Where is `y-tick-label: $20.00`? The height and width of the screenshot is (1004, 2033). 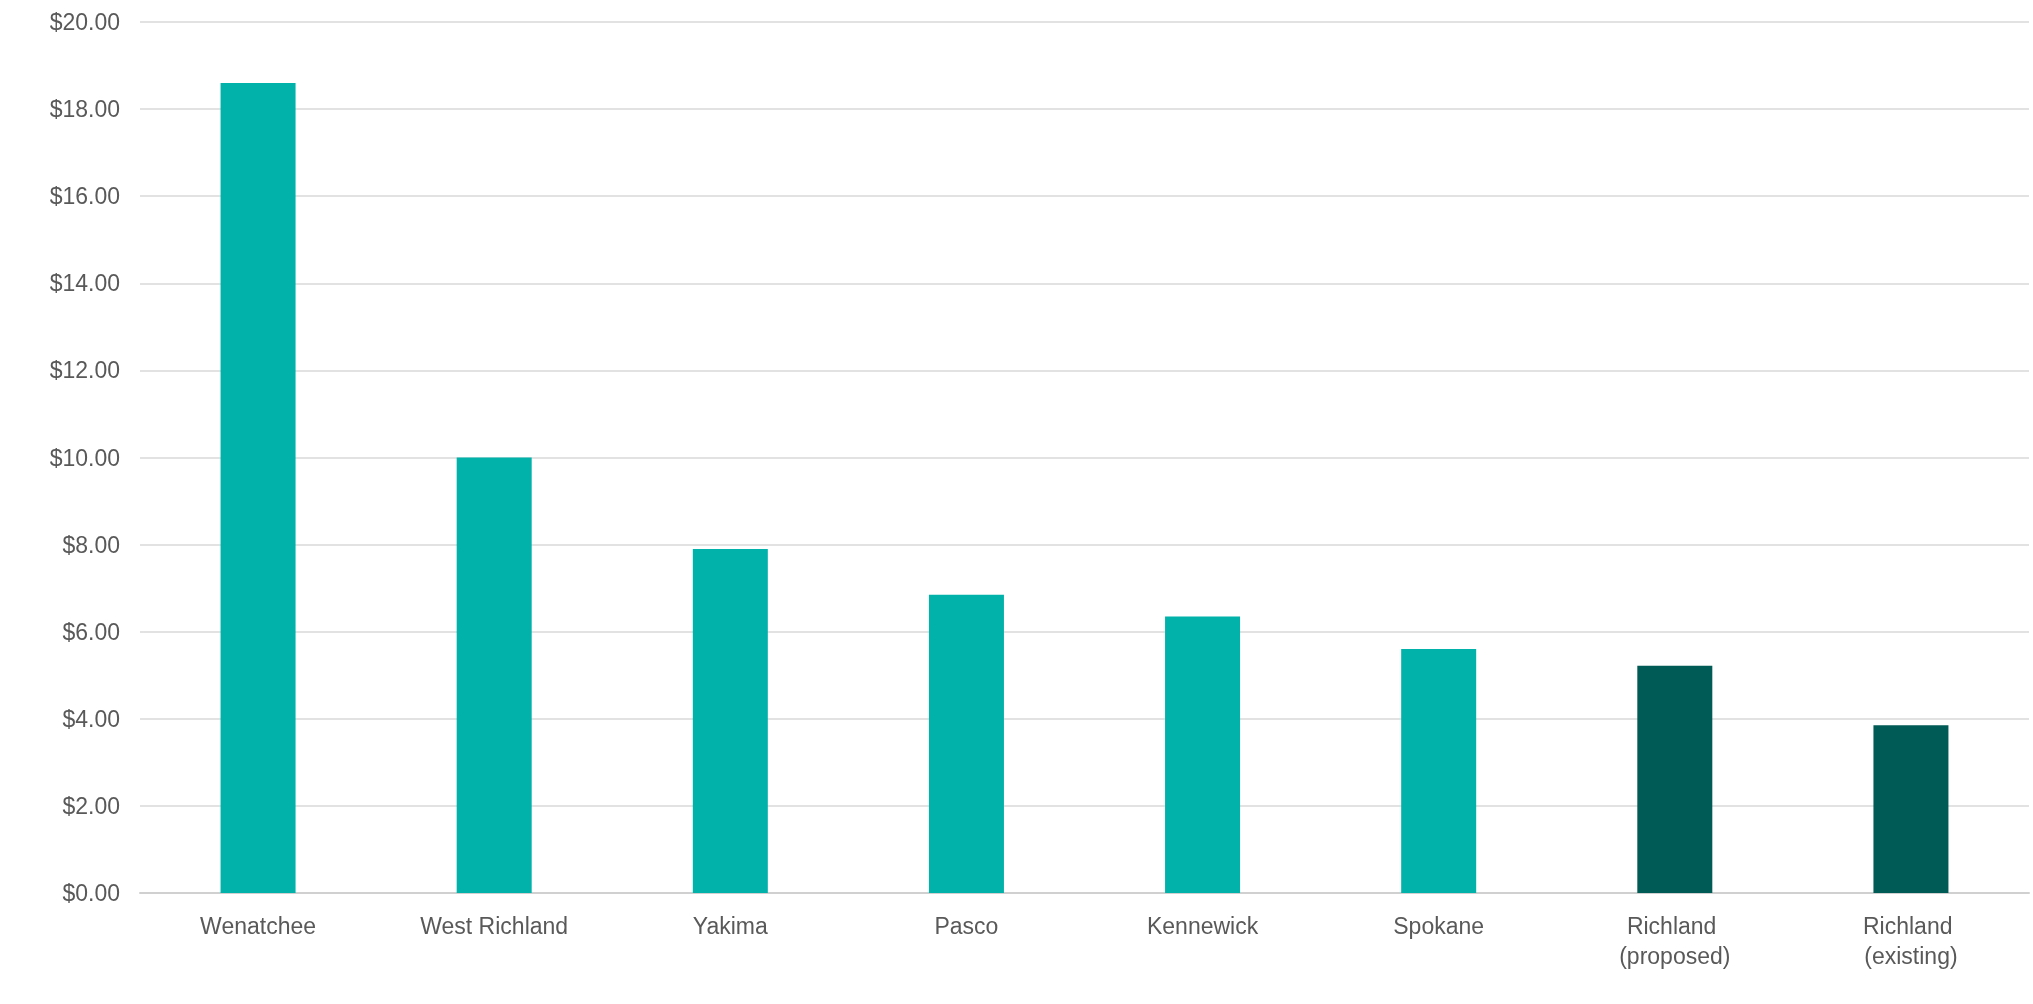
y-tick-label: $20.00 is located at coordinates (84, 22).